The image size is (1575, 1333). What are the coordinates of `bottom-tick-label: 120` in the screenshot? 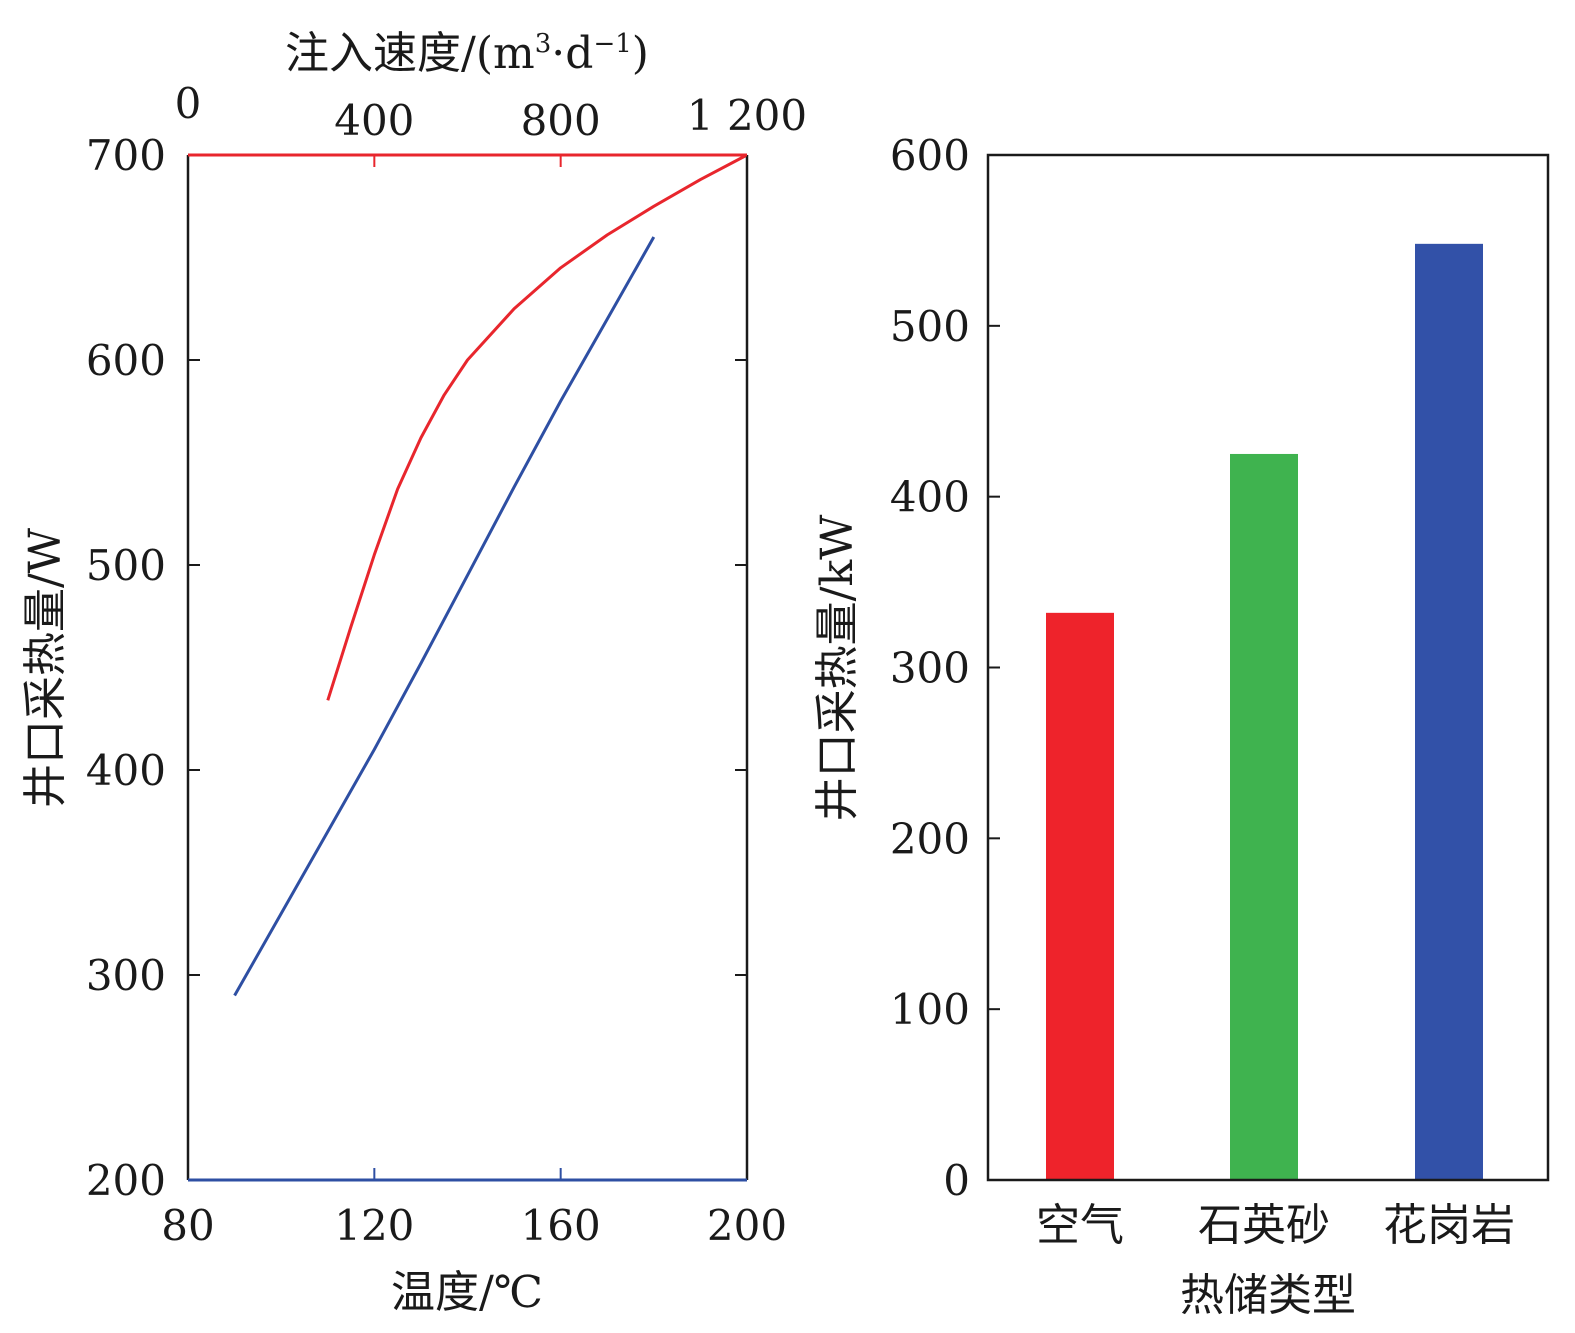 It's located at (374, 1225).